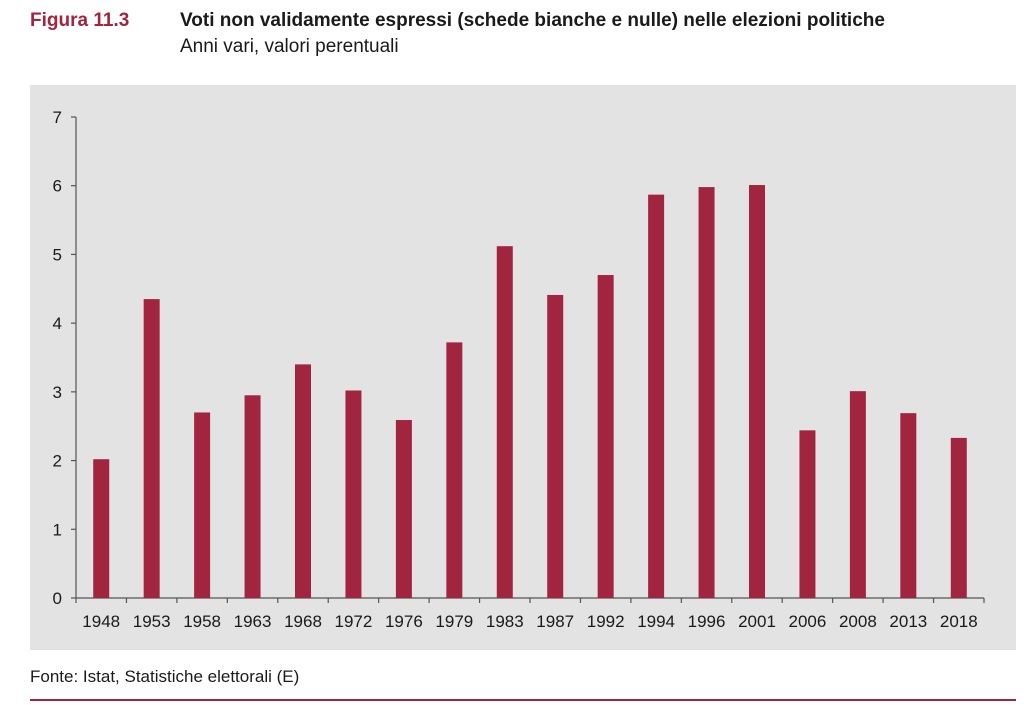 This screenshot has height=705, width=1024. Describe the element at coordinates (908, 505) in the screenshot. I see `bar-2013` at that location.